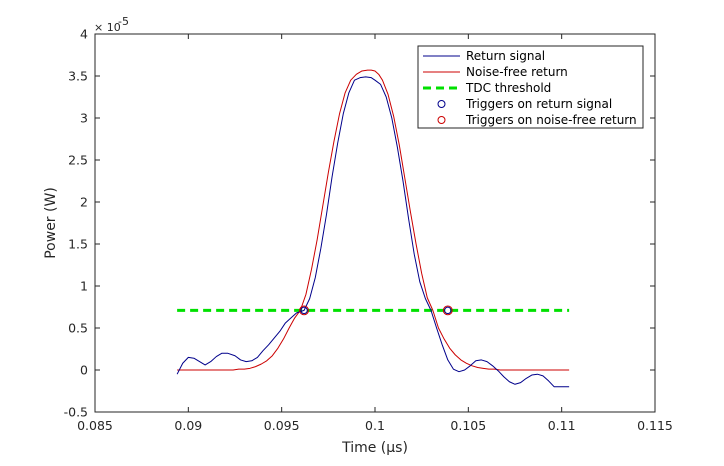 This screenshot has height=466, width=724. Describe the element at coordinates (123, 21) in the screenshot. I see `y-multiplier-exponent: -5` at that location.